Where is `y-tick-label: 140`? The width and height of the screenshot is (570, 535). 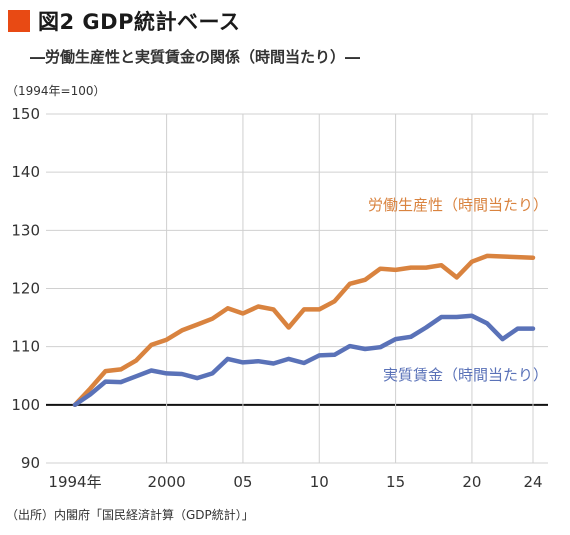
y-tick-label: 140 is located at coordinates (25, 172).